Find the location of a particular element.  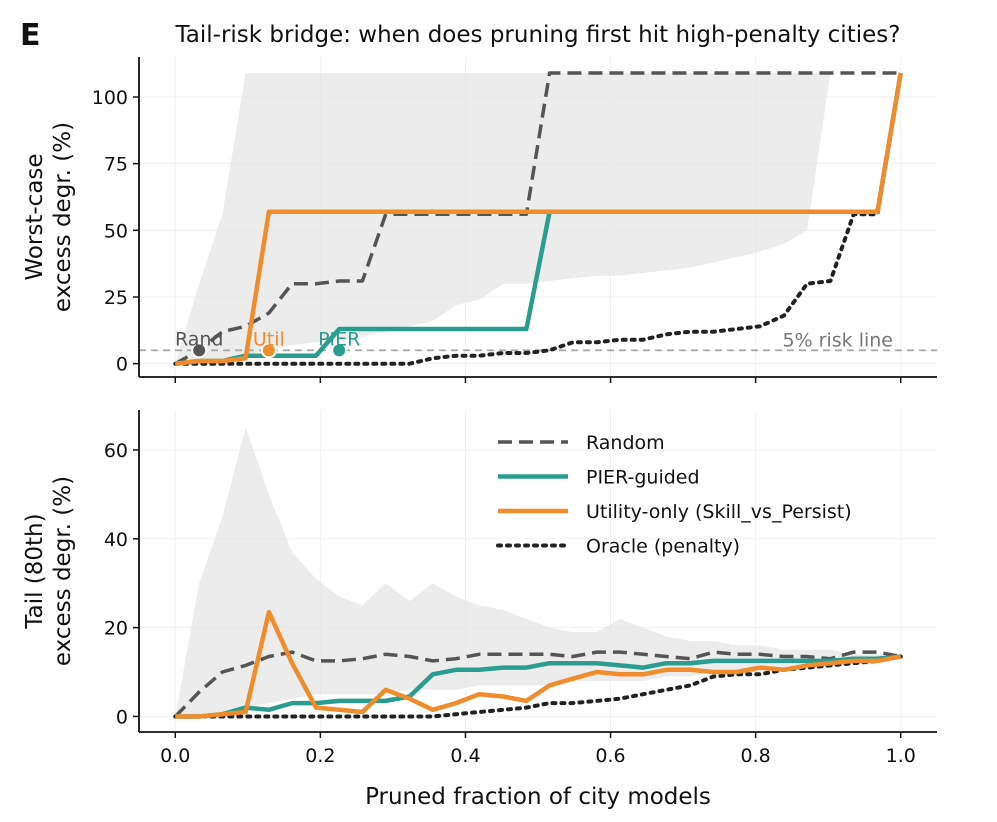

first-hit-marker-pier is located at coordinates (339, 350).